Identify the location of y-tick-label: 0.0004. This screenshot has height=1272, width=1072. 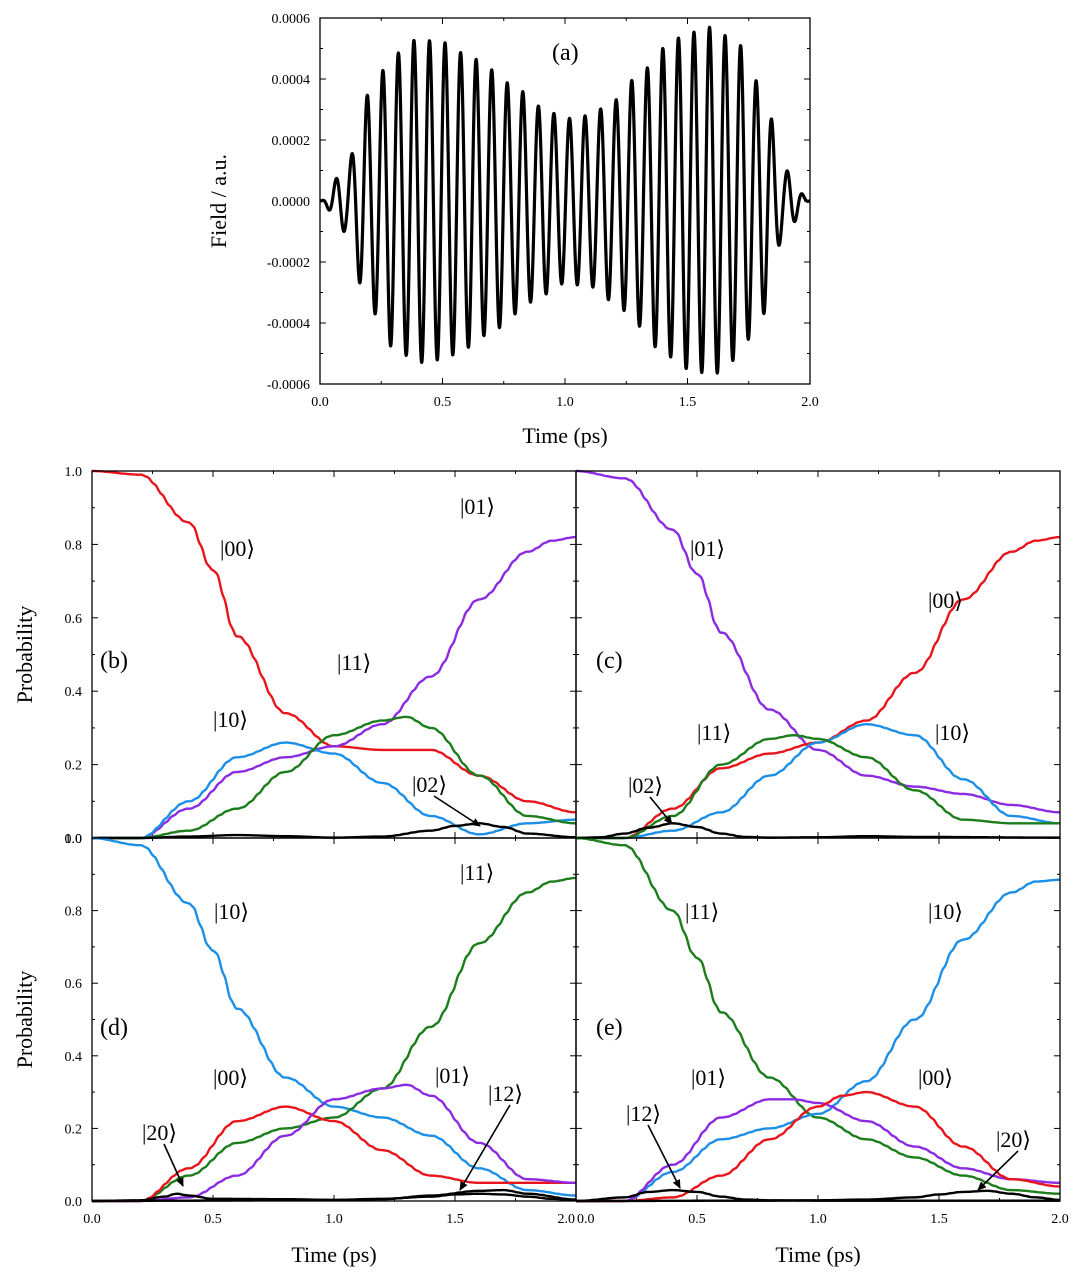
(291, 80).